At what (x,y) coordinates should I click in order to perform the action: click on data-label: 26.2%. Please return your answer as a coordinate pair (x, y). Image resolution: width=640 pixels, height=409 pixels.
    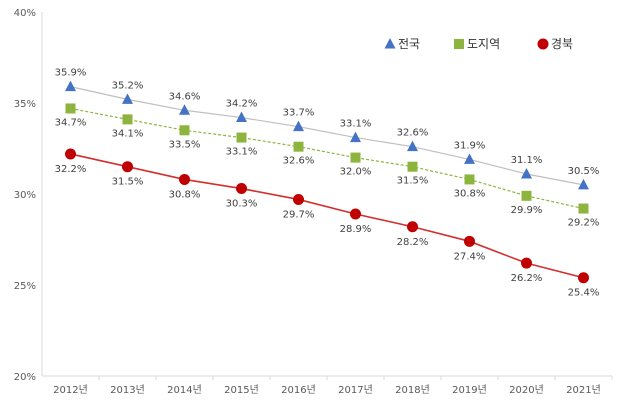
    Looking at the image, I should click on (527, 278).